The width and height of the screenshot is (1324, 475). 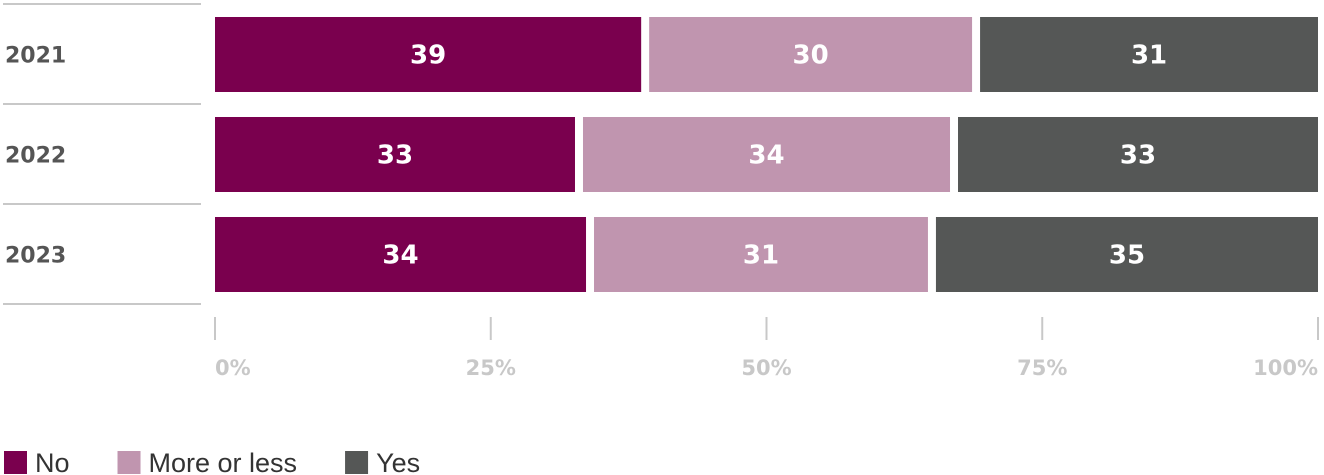 What do you see at coordinates (766, 368) in the screenshot?
I see `x-tick-label-50: 50%` at bounding box center [766, 368].